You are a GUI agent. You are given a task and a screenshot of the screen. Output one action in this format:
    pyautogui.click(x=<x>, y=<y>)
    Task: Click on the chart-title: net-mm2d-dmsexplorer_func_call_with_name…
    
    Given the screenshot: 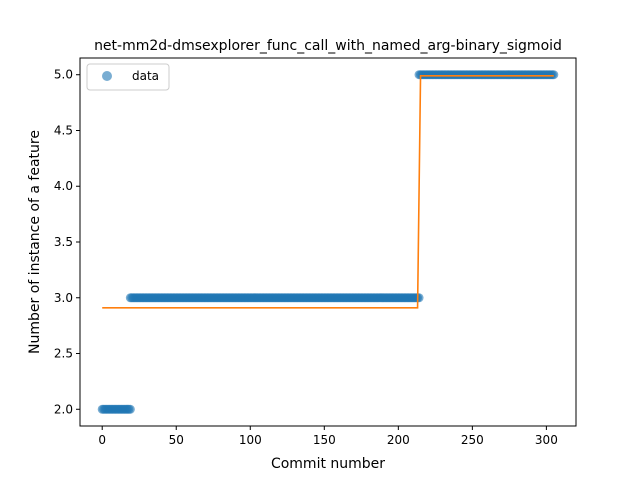 What is the action you would take?
    pyautogui.click(x=328, y=46)
    